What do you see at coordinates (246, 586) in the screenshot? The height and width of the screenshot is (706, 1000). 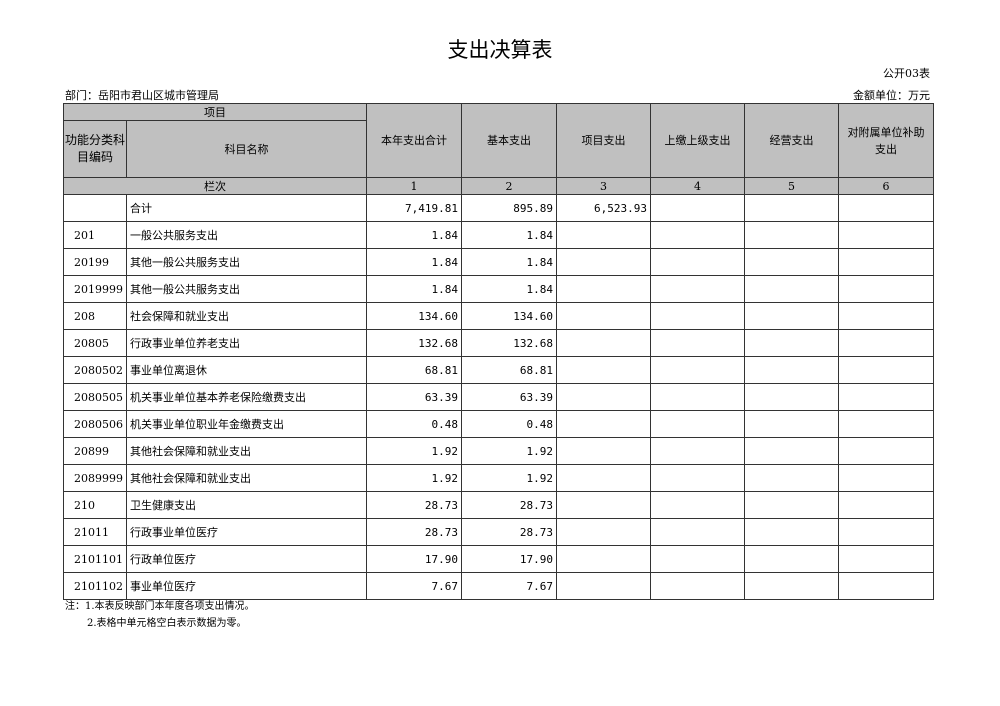 I see `cell-name: 事业单位医疗` at bounding box center [246, 586].